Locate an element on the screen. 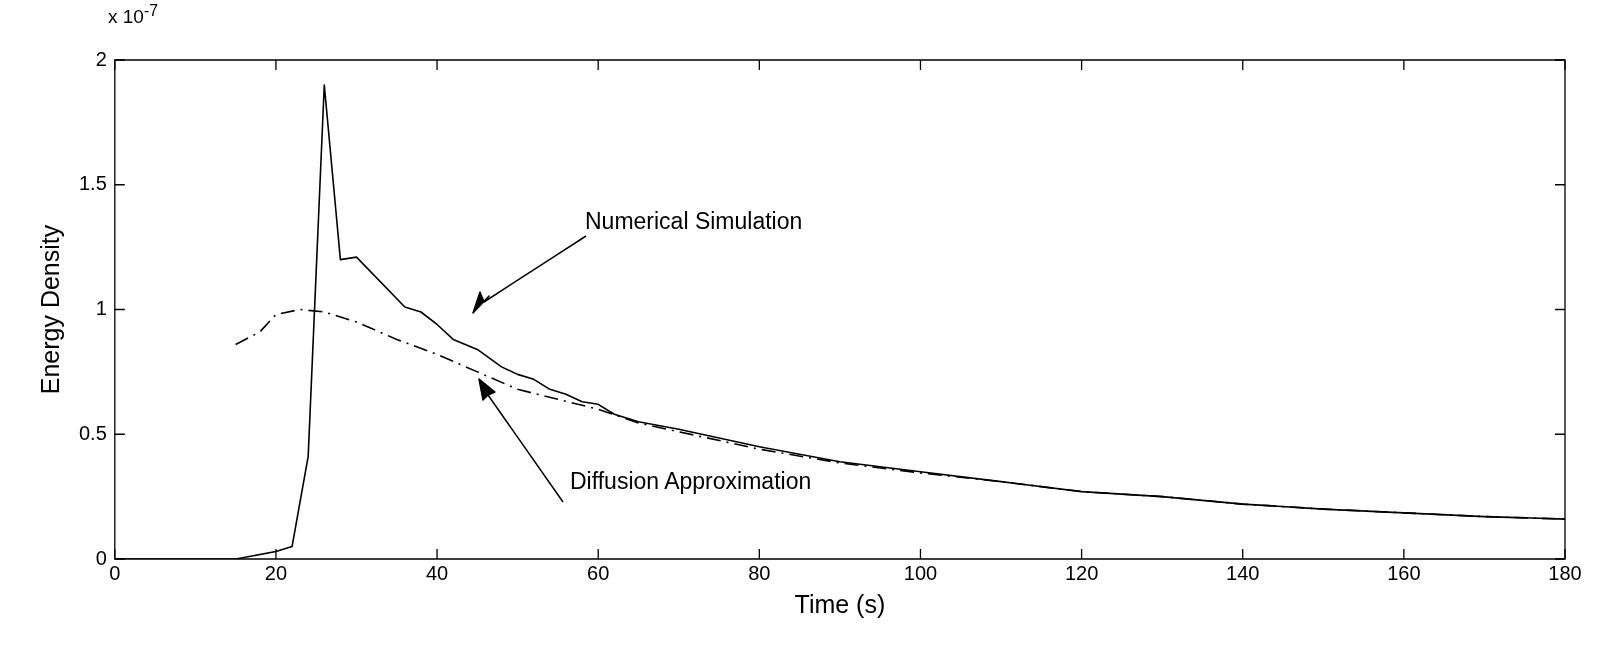  annotation: Numerical Simulation is located at coordinates (694, 221).